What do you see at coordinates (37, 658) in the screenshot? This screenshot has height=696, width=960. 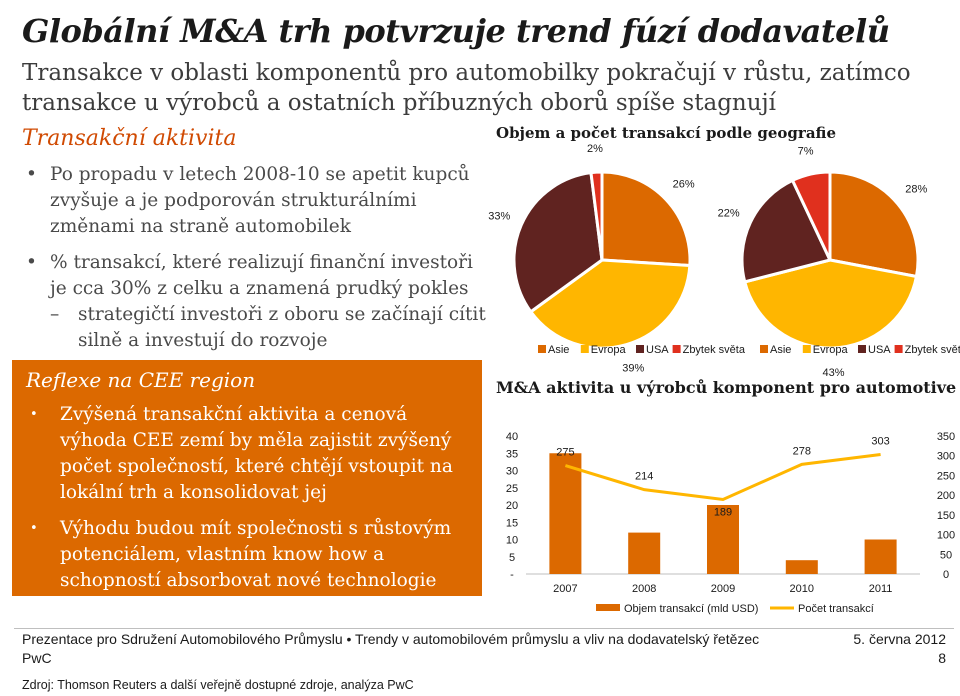 I see `footer-company: PwC` at bounding box center [37, 658].